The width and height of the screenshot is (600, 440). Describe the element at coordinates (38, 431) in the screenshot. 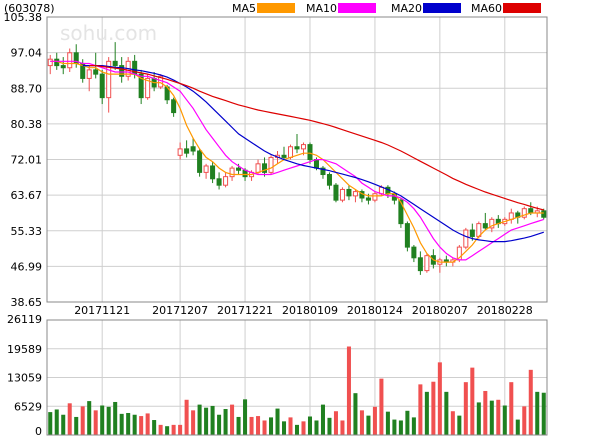

I see `volume-tick-label: 0` at that location.